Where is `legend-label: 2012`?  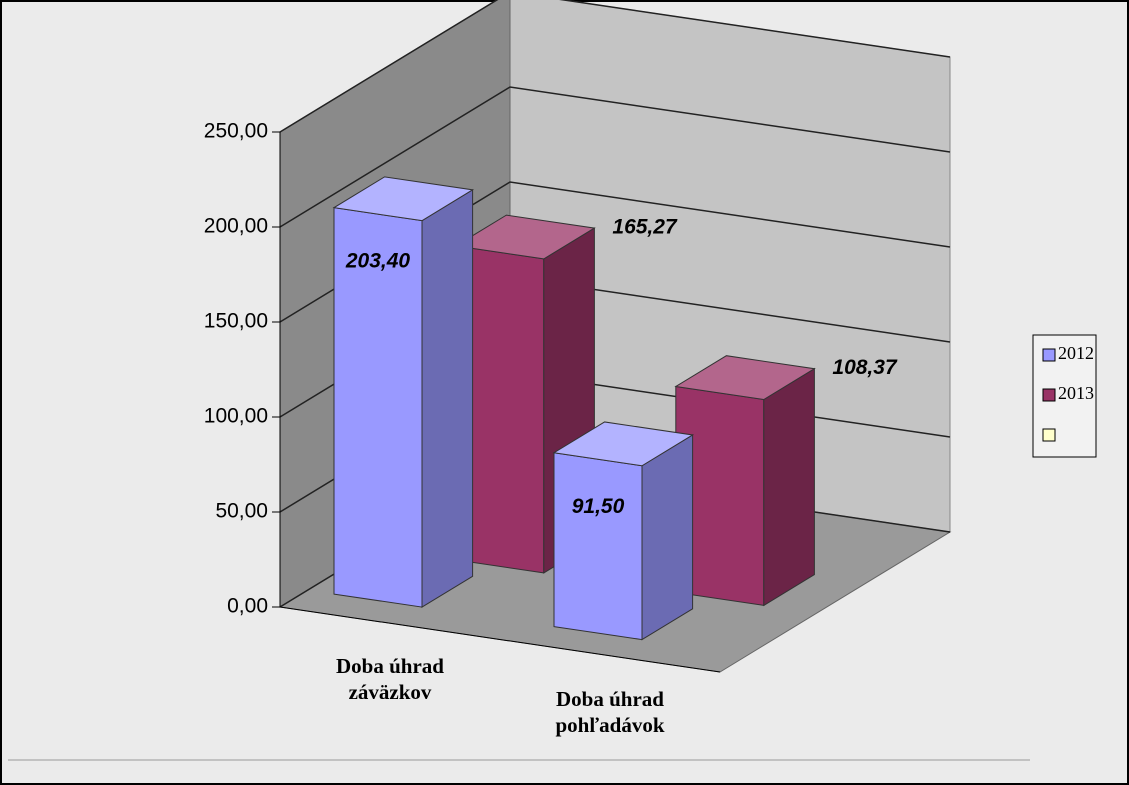 legend-label: 2012 is located at coordinates (1076, 353).